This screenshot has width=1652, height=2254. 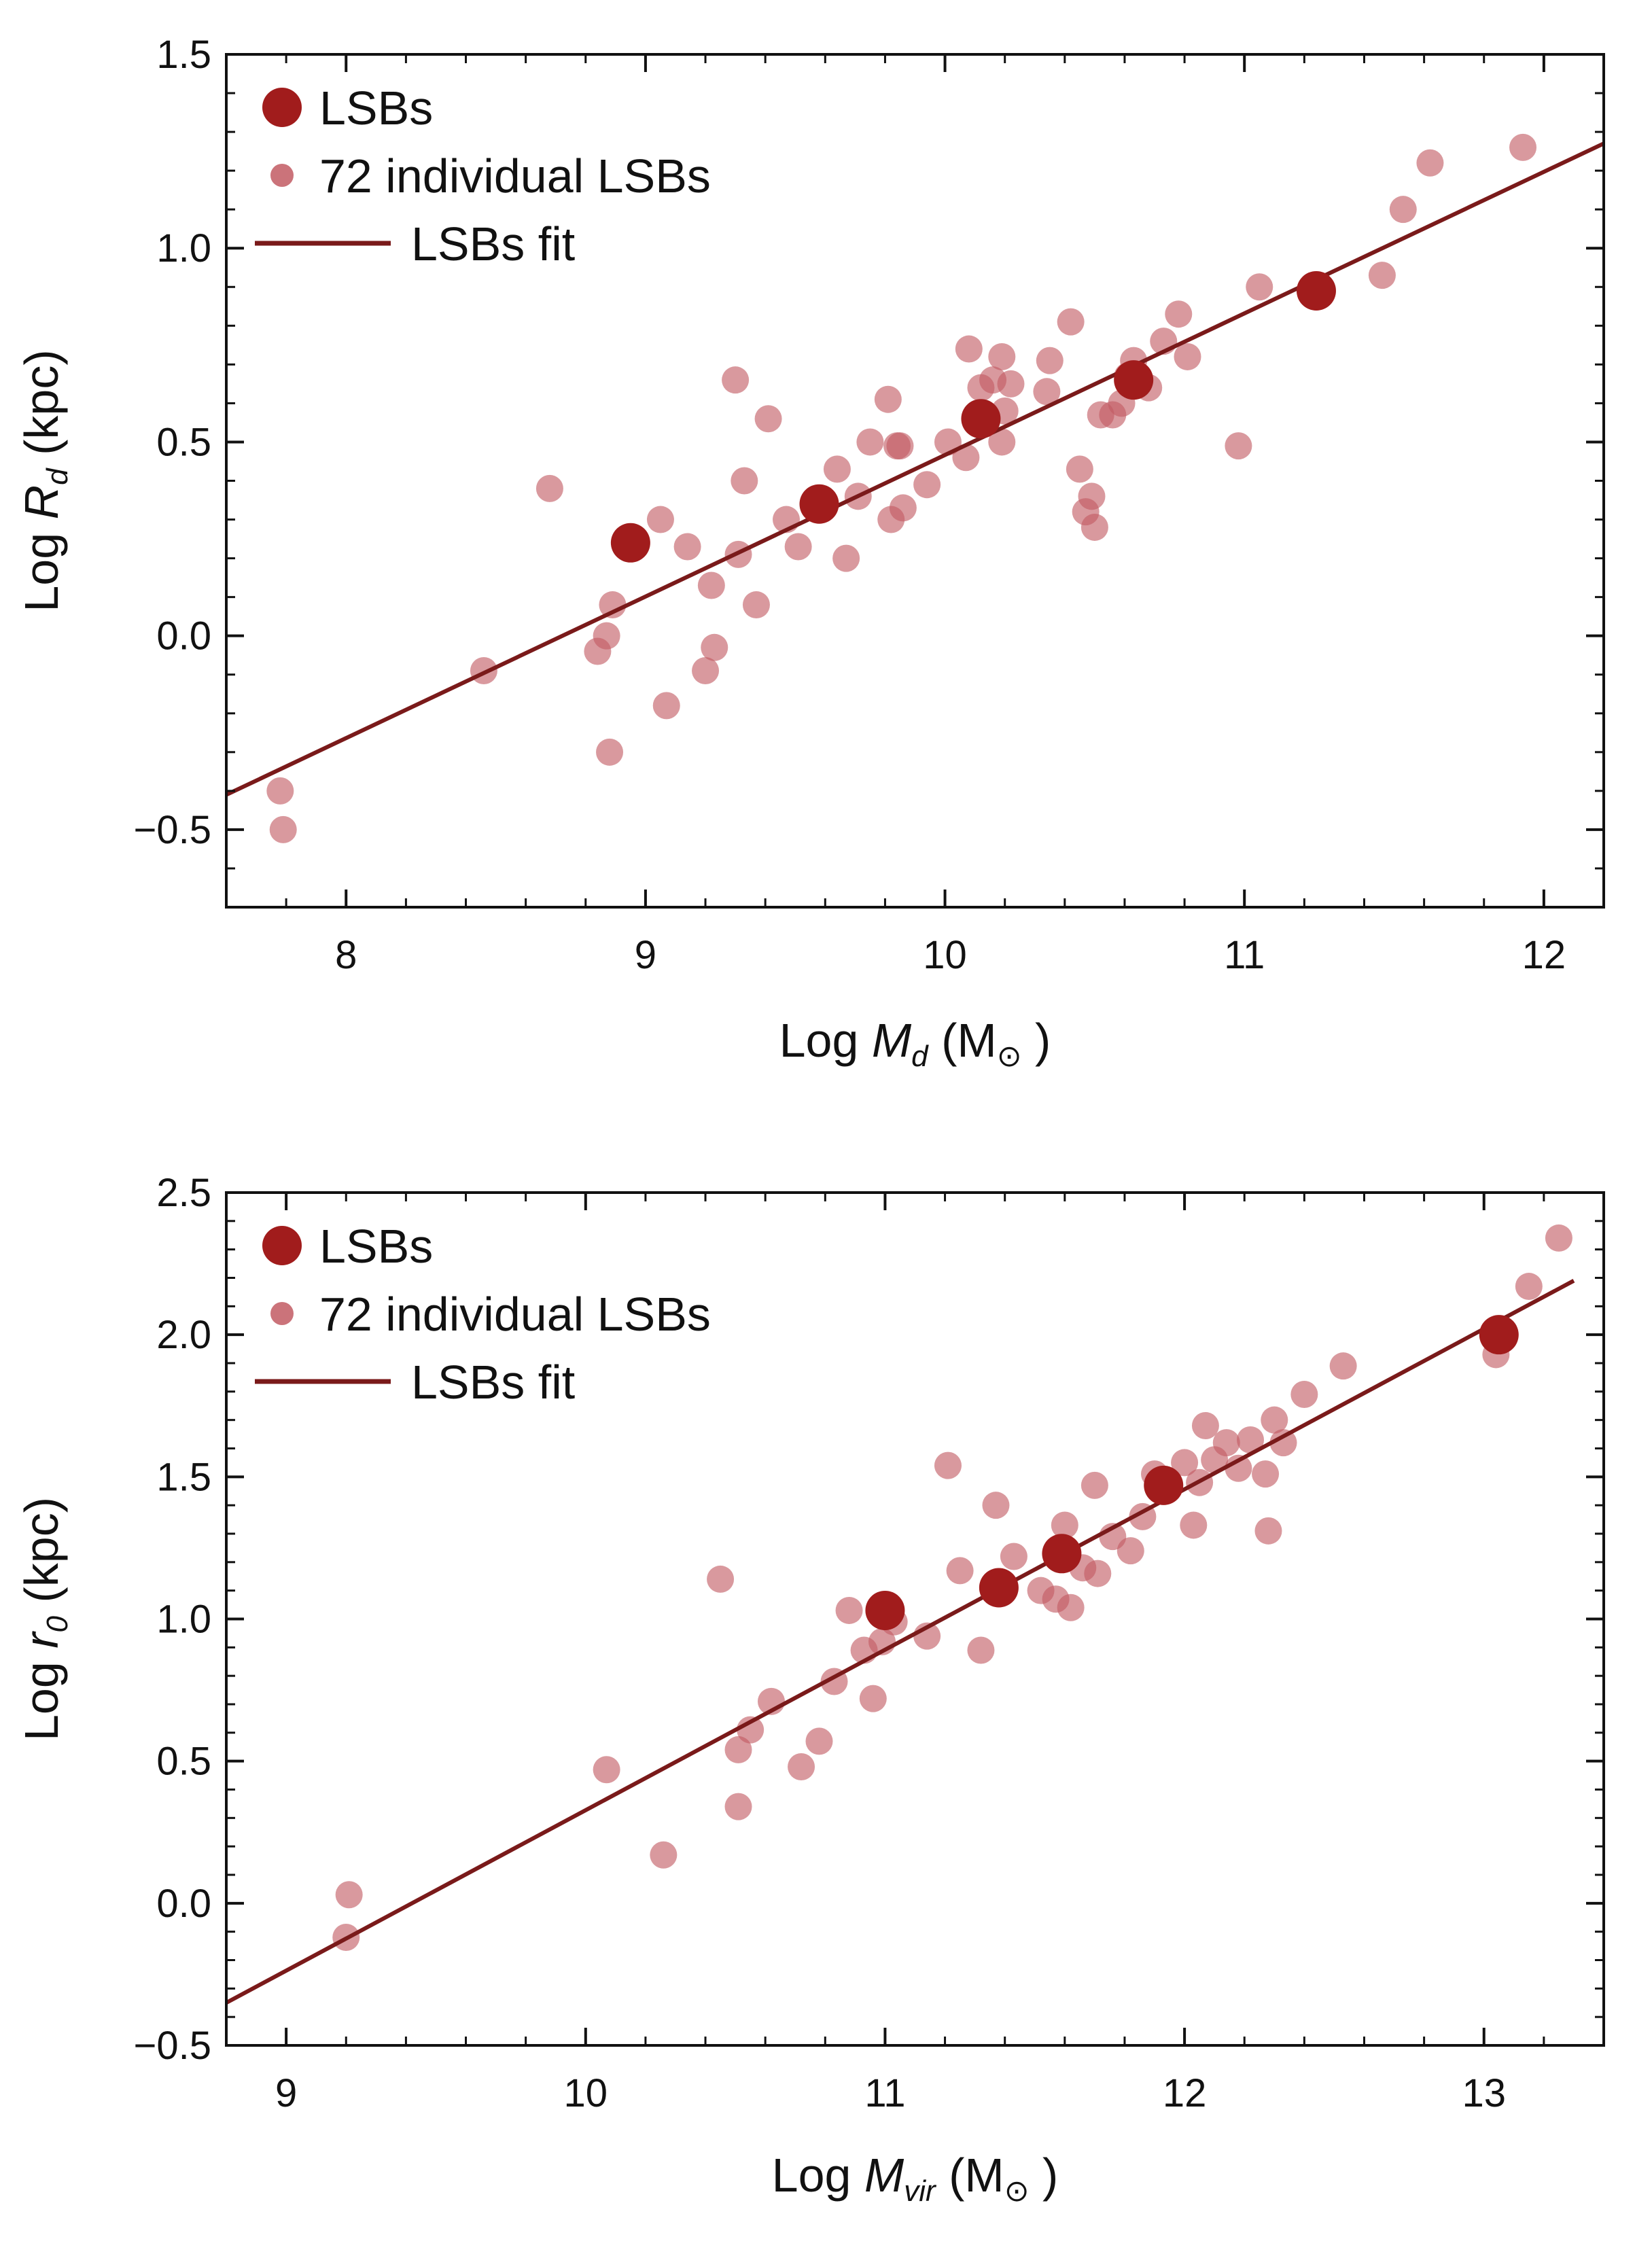 I want to click on x-axis-title-sun: ⊙, so click(x=1009, y=1056).